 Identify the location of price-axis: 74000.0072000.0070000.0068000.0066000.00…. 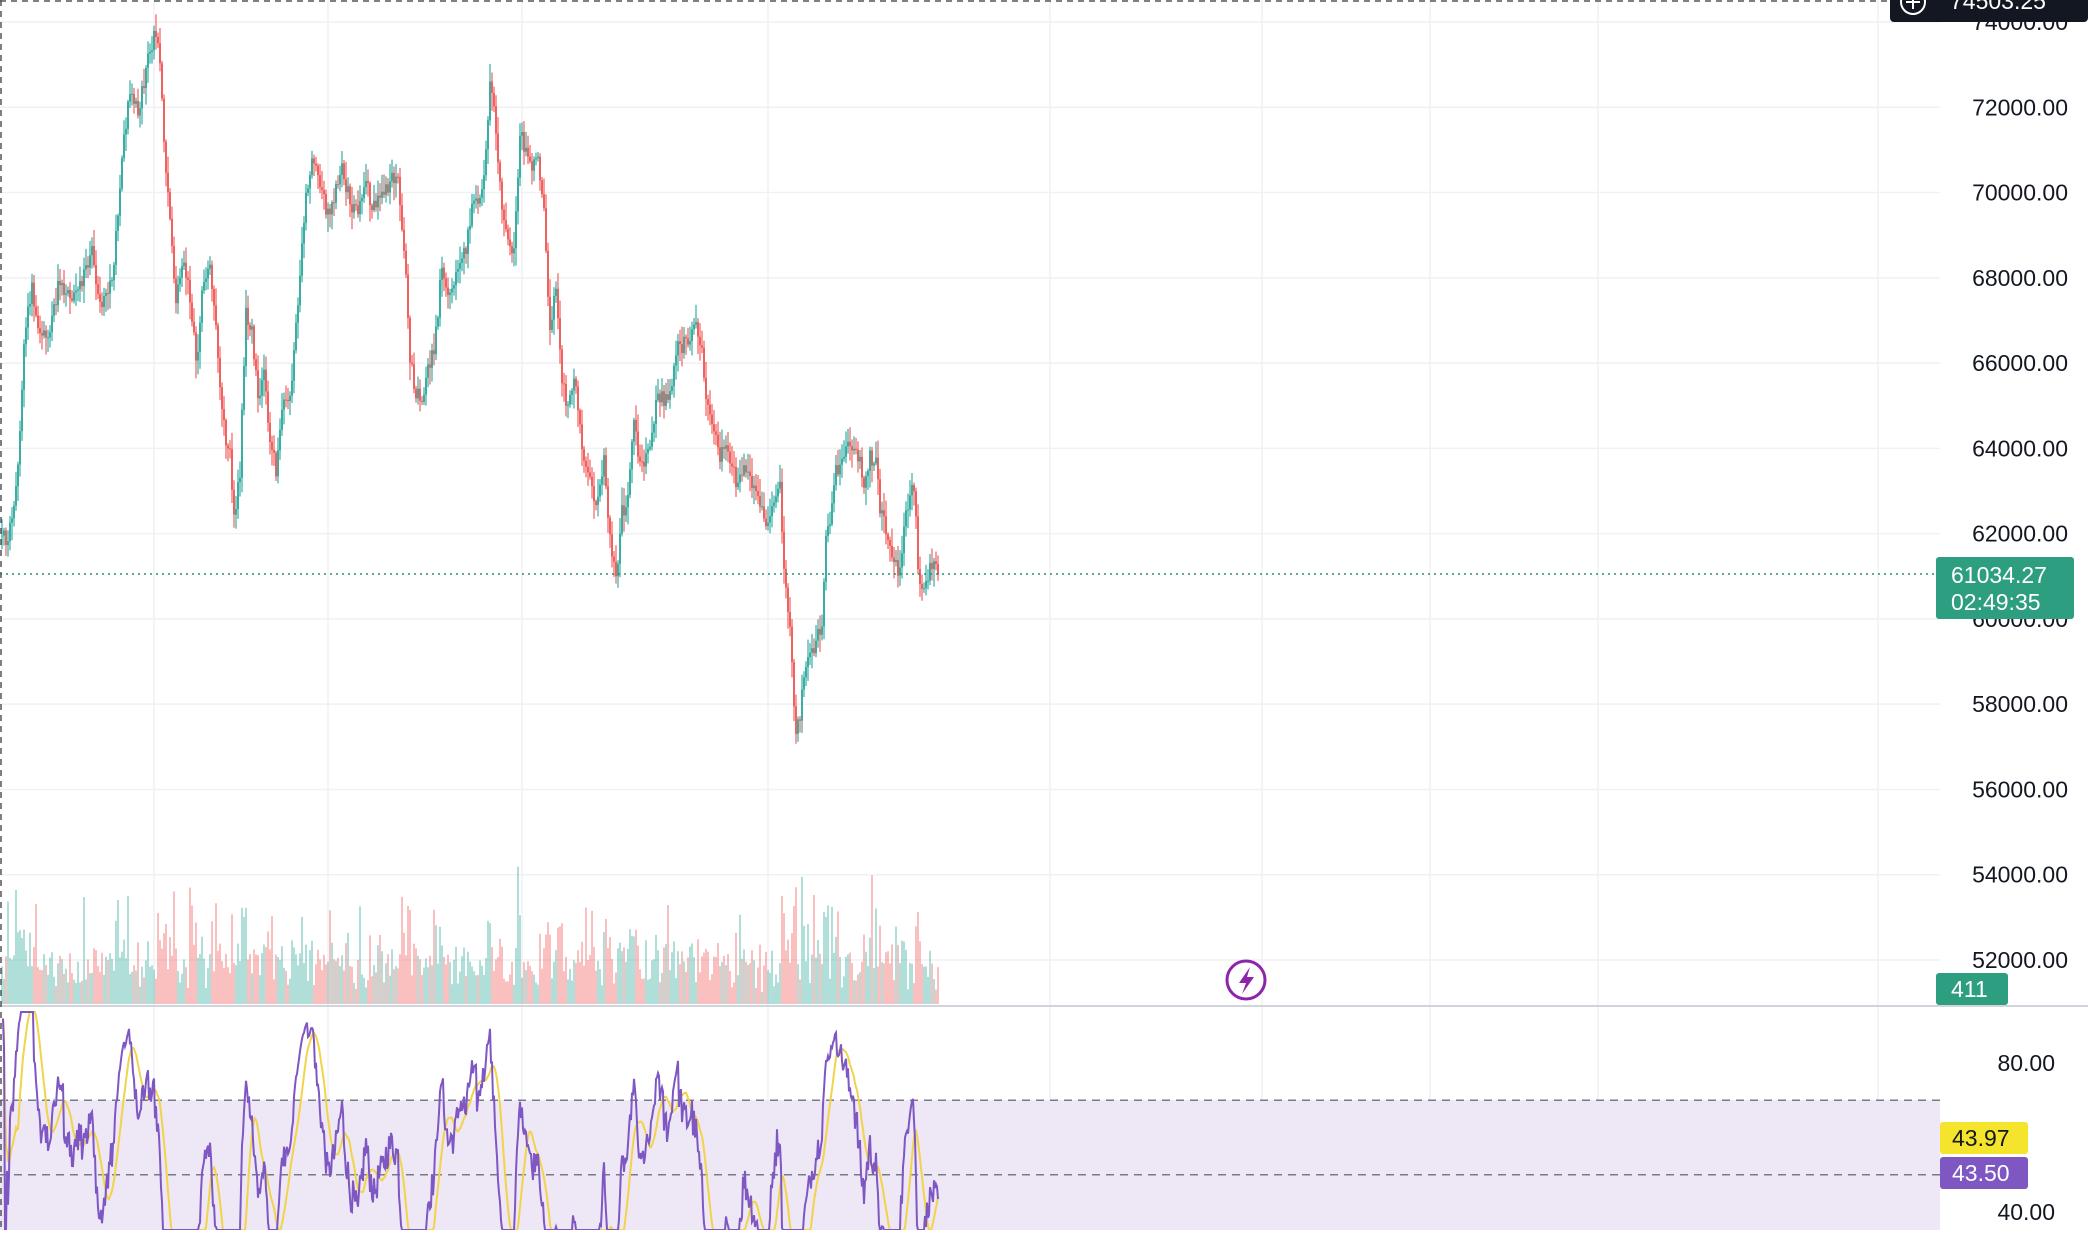
(2020, 491).